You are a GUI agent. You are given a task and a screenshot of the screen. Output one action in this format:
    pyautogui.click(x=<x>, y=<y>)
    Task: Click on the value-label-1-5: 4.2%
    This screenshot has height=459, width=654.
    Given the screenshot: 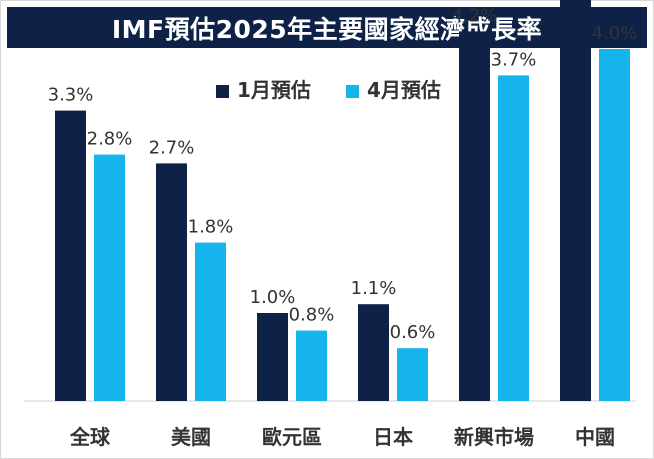 What is the action you would take?
    pyautogui.click(x=475, y=15)
    